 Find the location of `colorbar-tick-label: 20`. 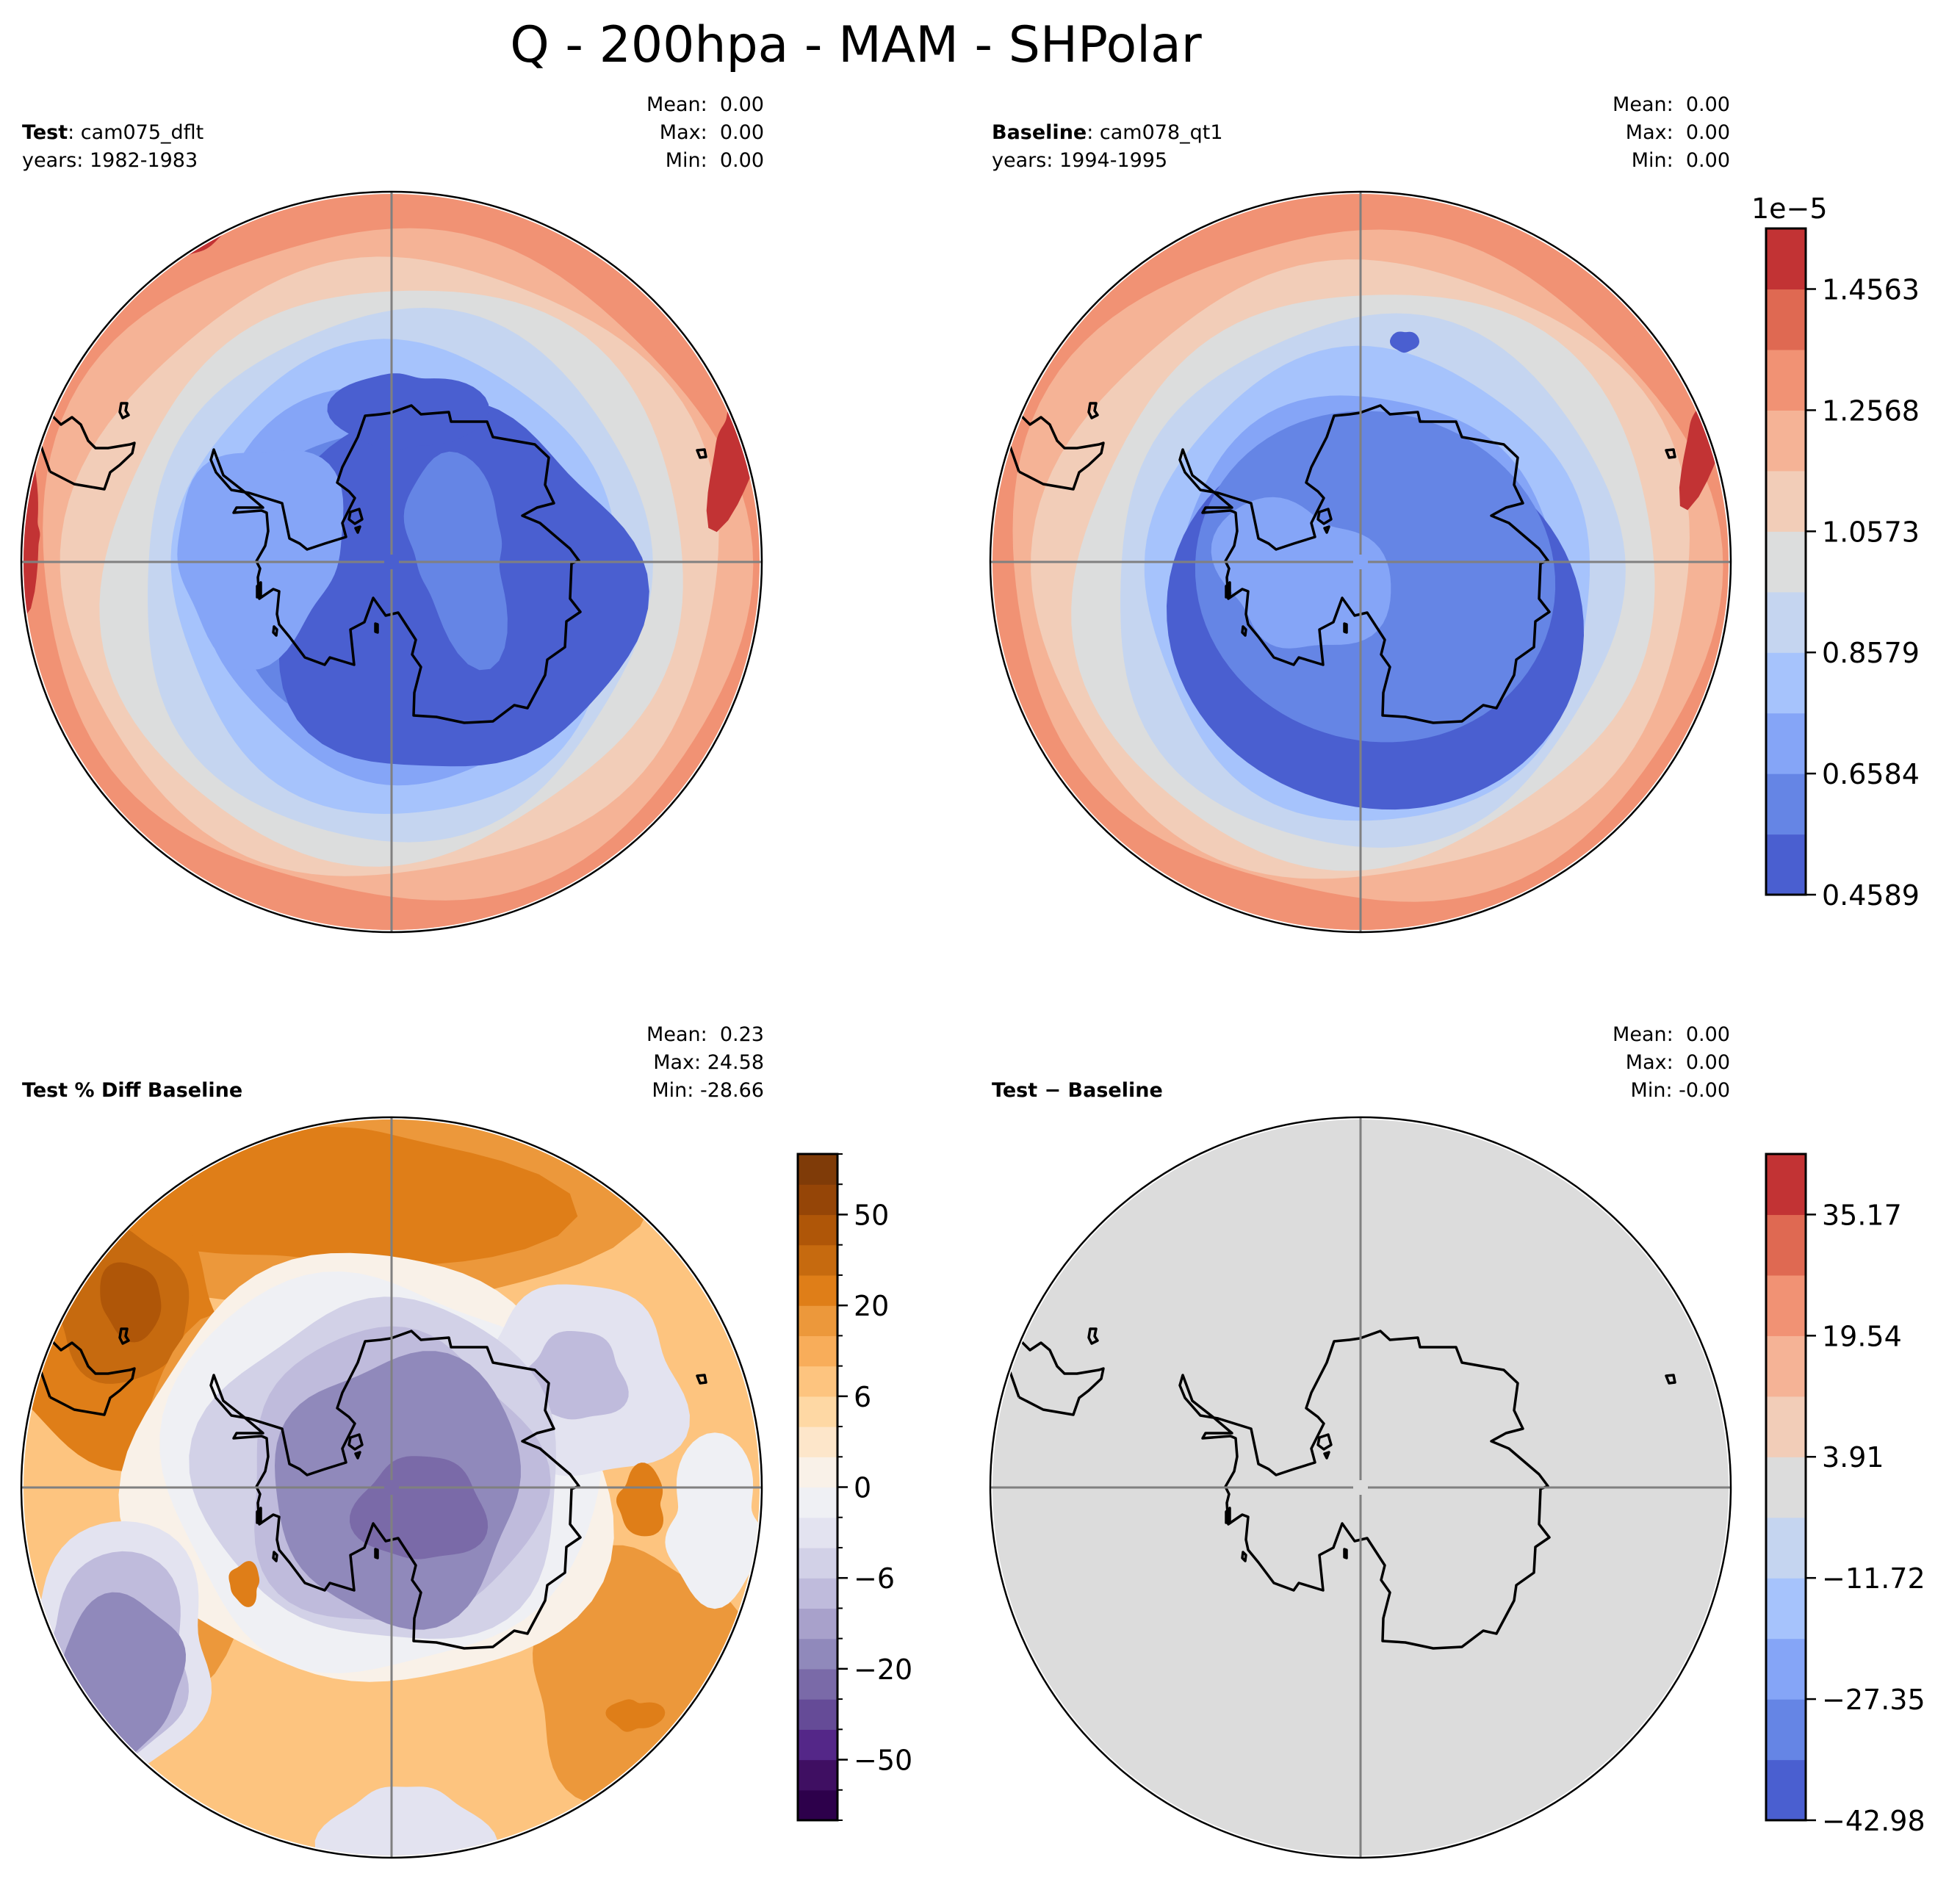

colorbar-tick-label: 20 is located at coordinates (871, 1306).